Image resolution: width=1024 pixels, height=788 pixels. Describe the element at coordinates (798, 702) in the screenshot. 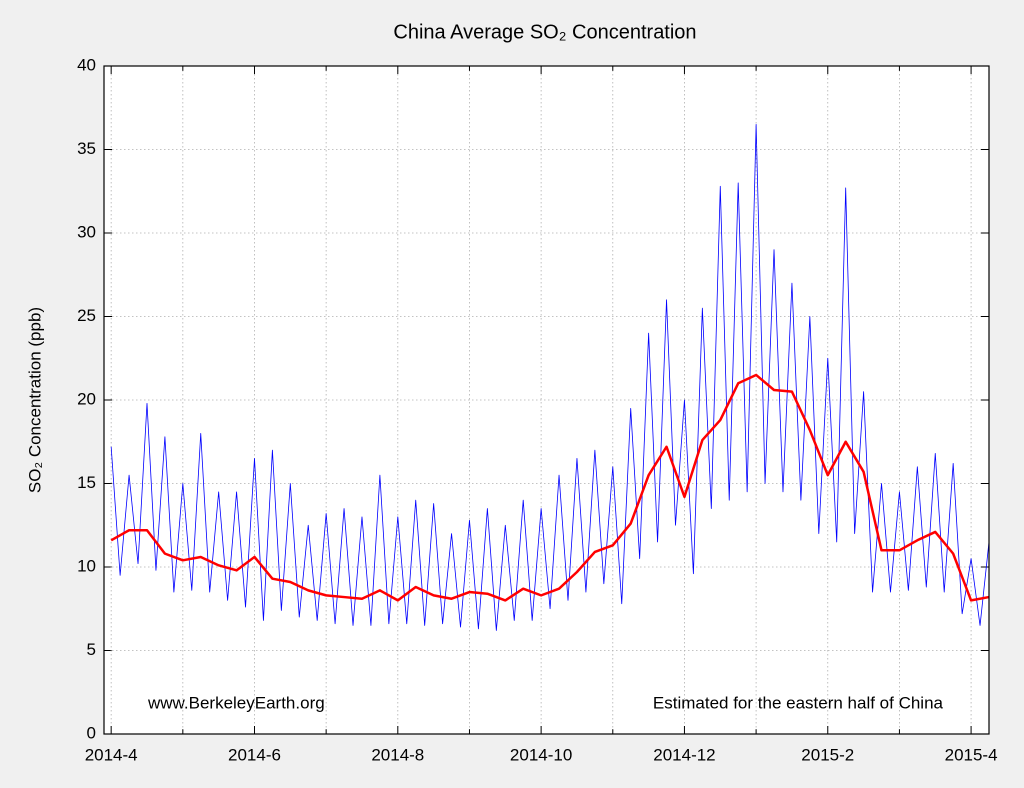

I see `annotation: Estimated for the eastern half of China` at that location.